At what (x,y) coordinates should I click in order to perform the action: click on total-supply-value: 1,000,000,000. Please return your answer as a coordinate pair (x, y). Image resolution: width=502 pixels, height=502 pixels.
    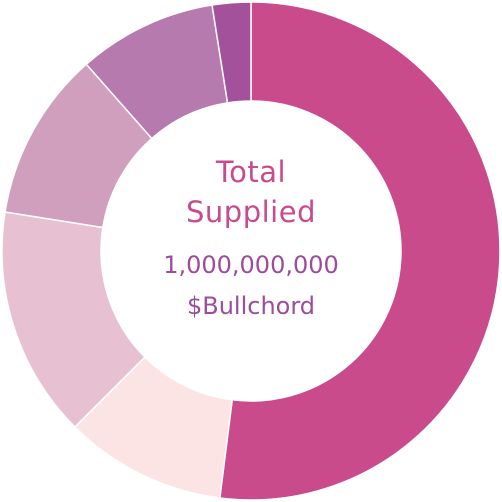
    Looking at the image, I should click on (251, 265).